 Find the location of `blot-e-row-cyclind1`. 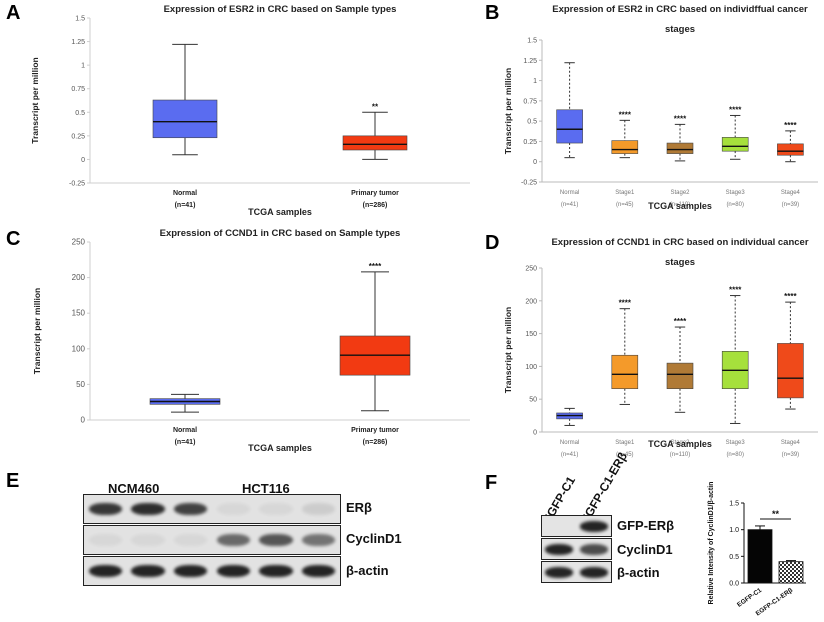

blot-e-row-cyclind1 is located at coordinates (212, 540).